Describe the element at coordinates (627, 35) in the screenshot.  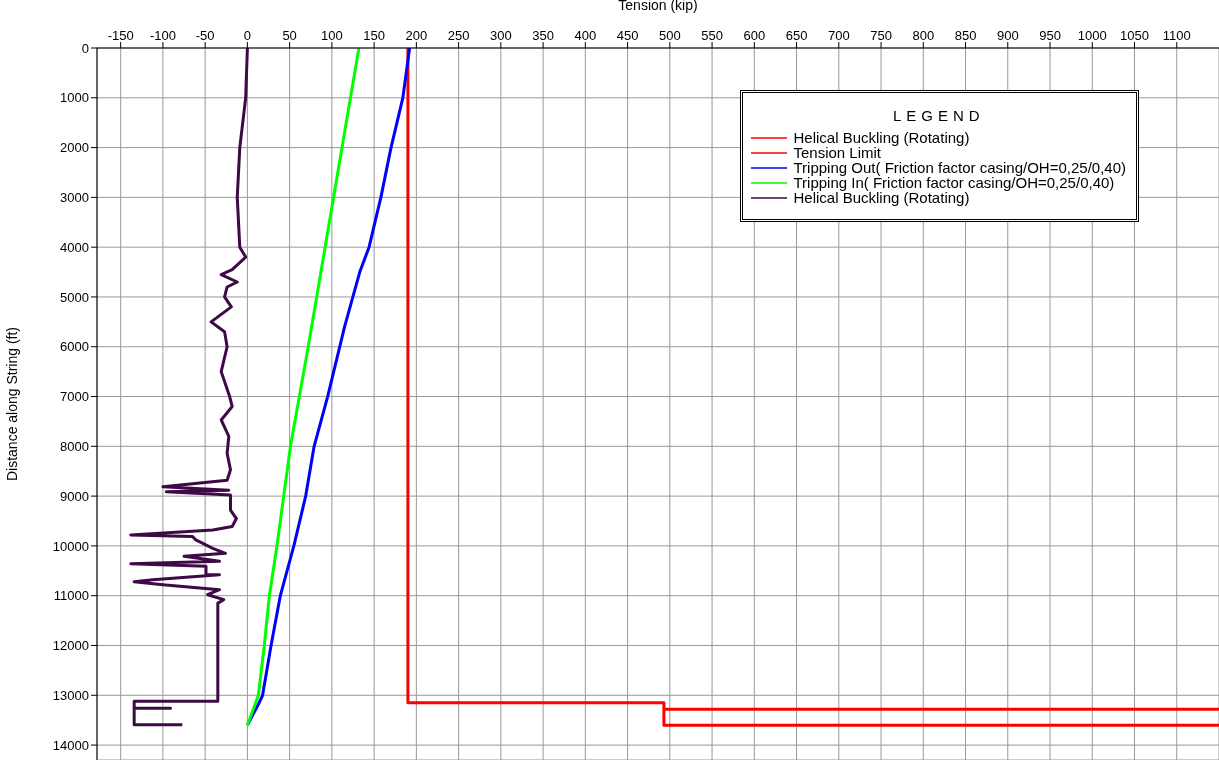
I see `x-tick-label: 450` at that location.